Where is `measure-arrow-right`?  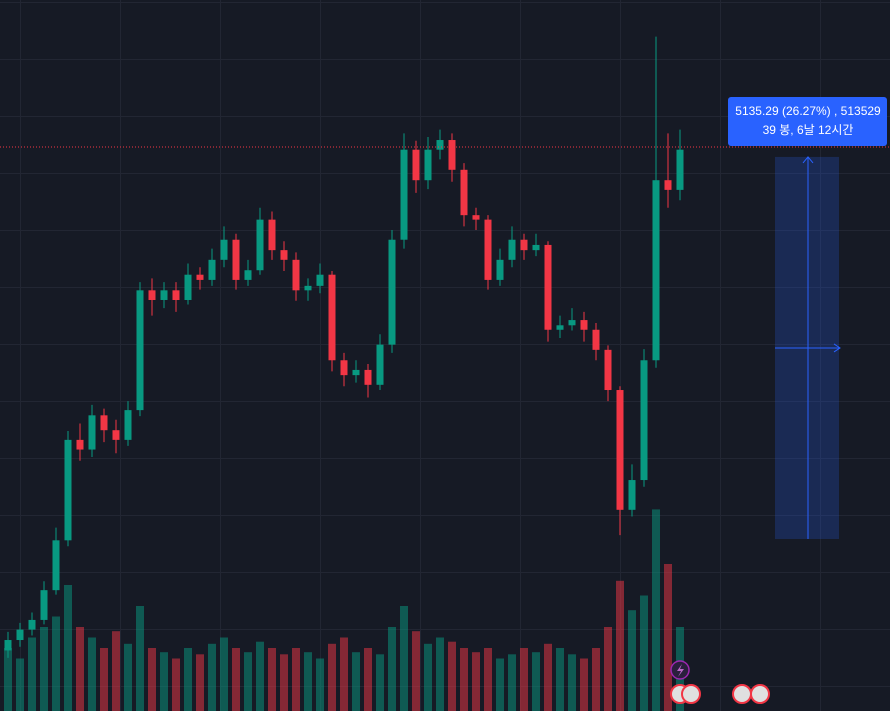
measure-arrow-right is located at coordinates (837, 348).